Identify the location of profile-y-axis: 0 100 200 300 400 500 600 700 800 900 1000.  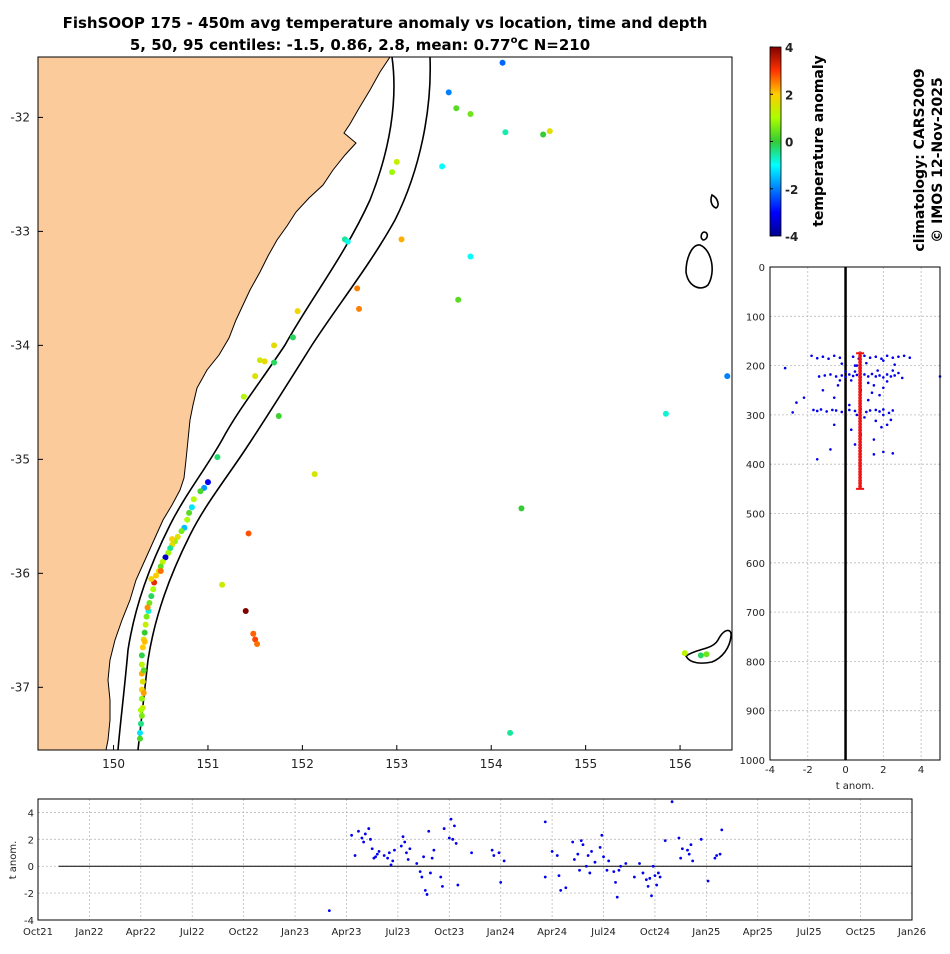
(752, 515).